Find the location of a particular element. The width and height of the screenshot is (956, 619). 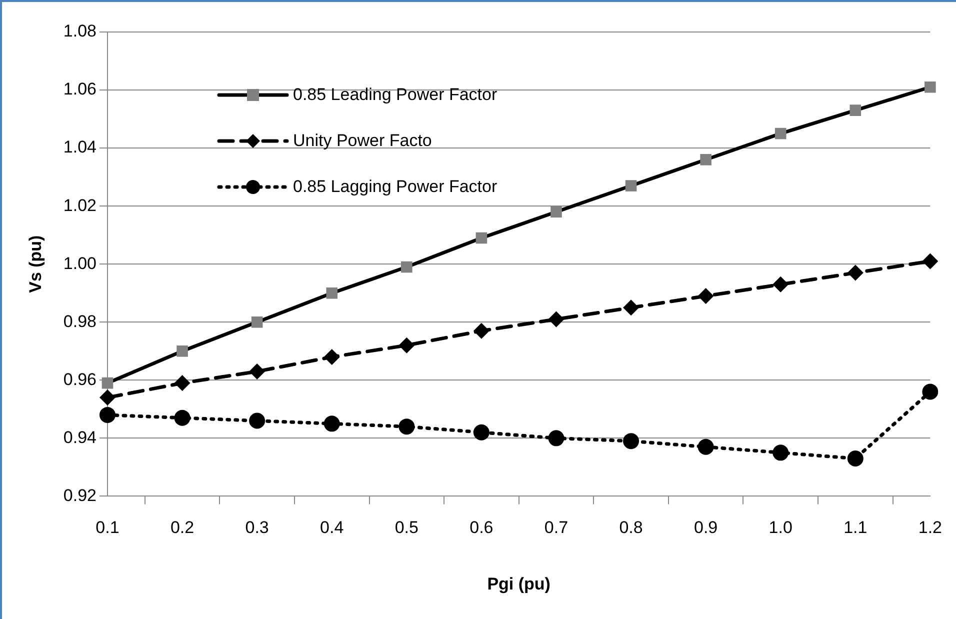

y-tick-label: 1.04 is located at coordinates (79, 147).